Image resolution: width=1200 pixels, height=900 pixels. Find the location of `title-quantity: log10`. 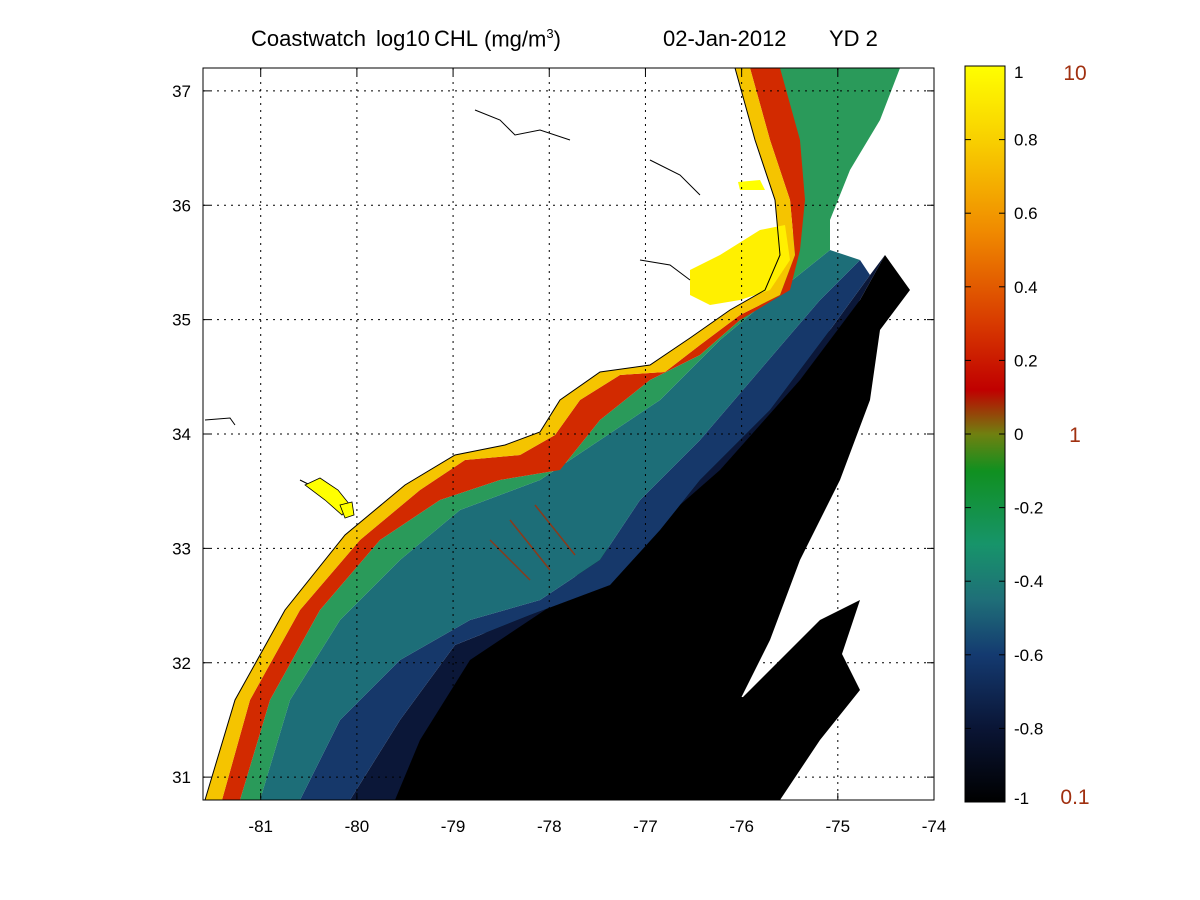

title-quantity: log10 is located at coordinates (403, 38).